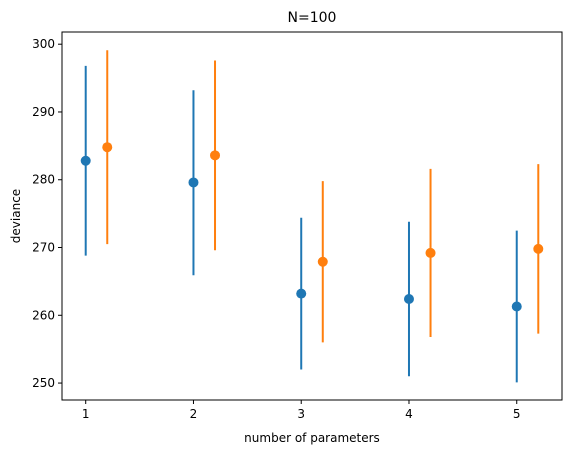 The width and height of the screenshot is (571, 455). Describe the element at coordinates (516, 306) in the screenshot. I see `point-series-1-x5` at that location.